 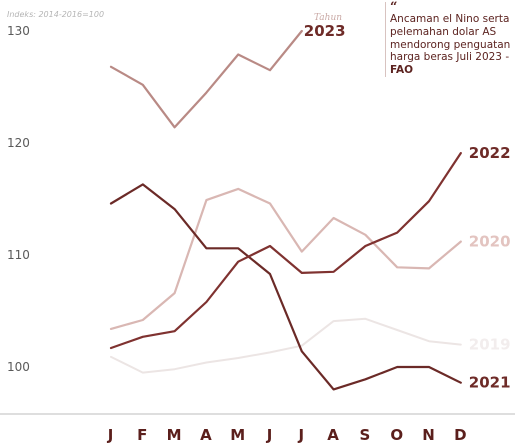 I want to click on x-tick-label: S, so click(x=365, y=435).